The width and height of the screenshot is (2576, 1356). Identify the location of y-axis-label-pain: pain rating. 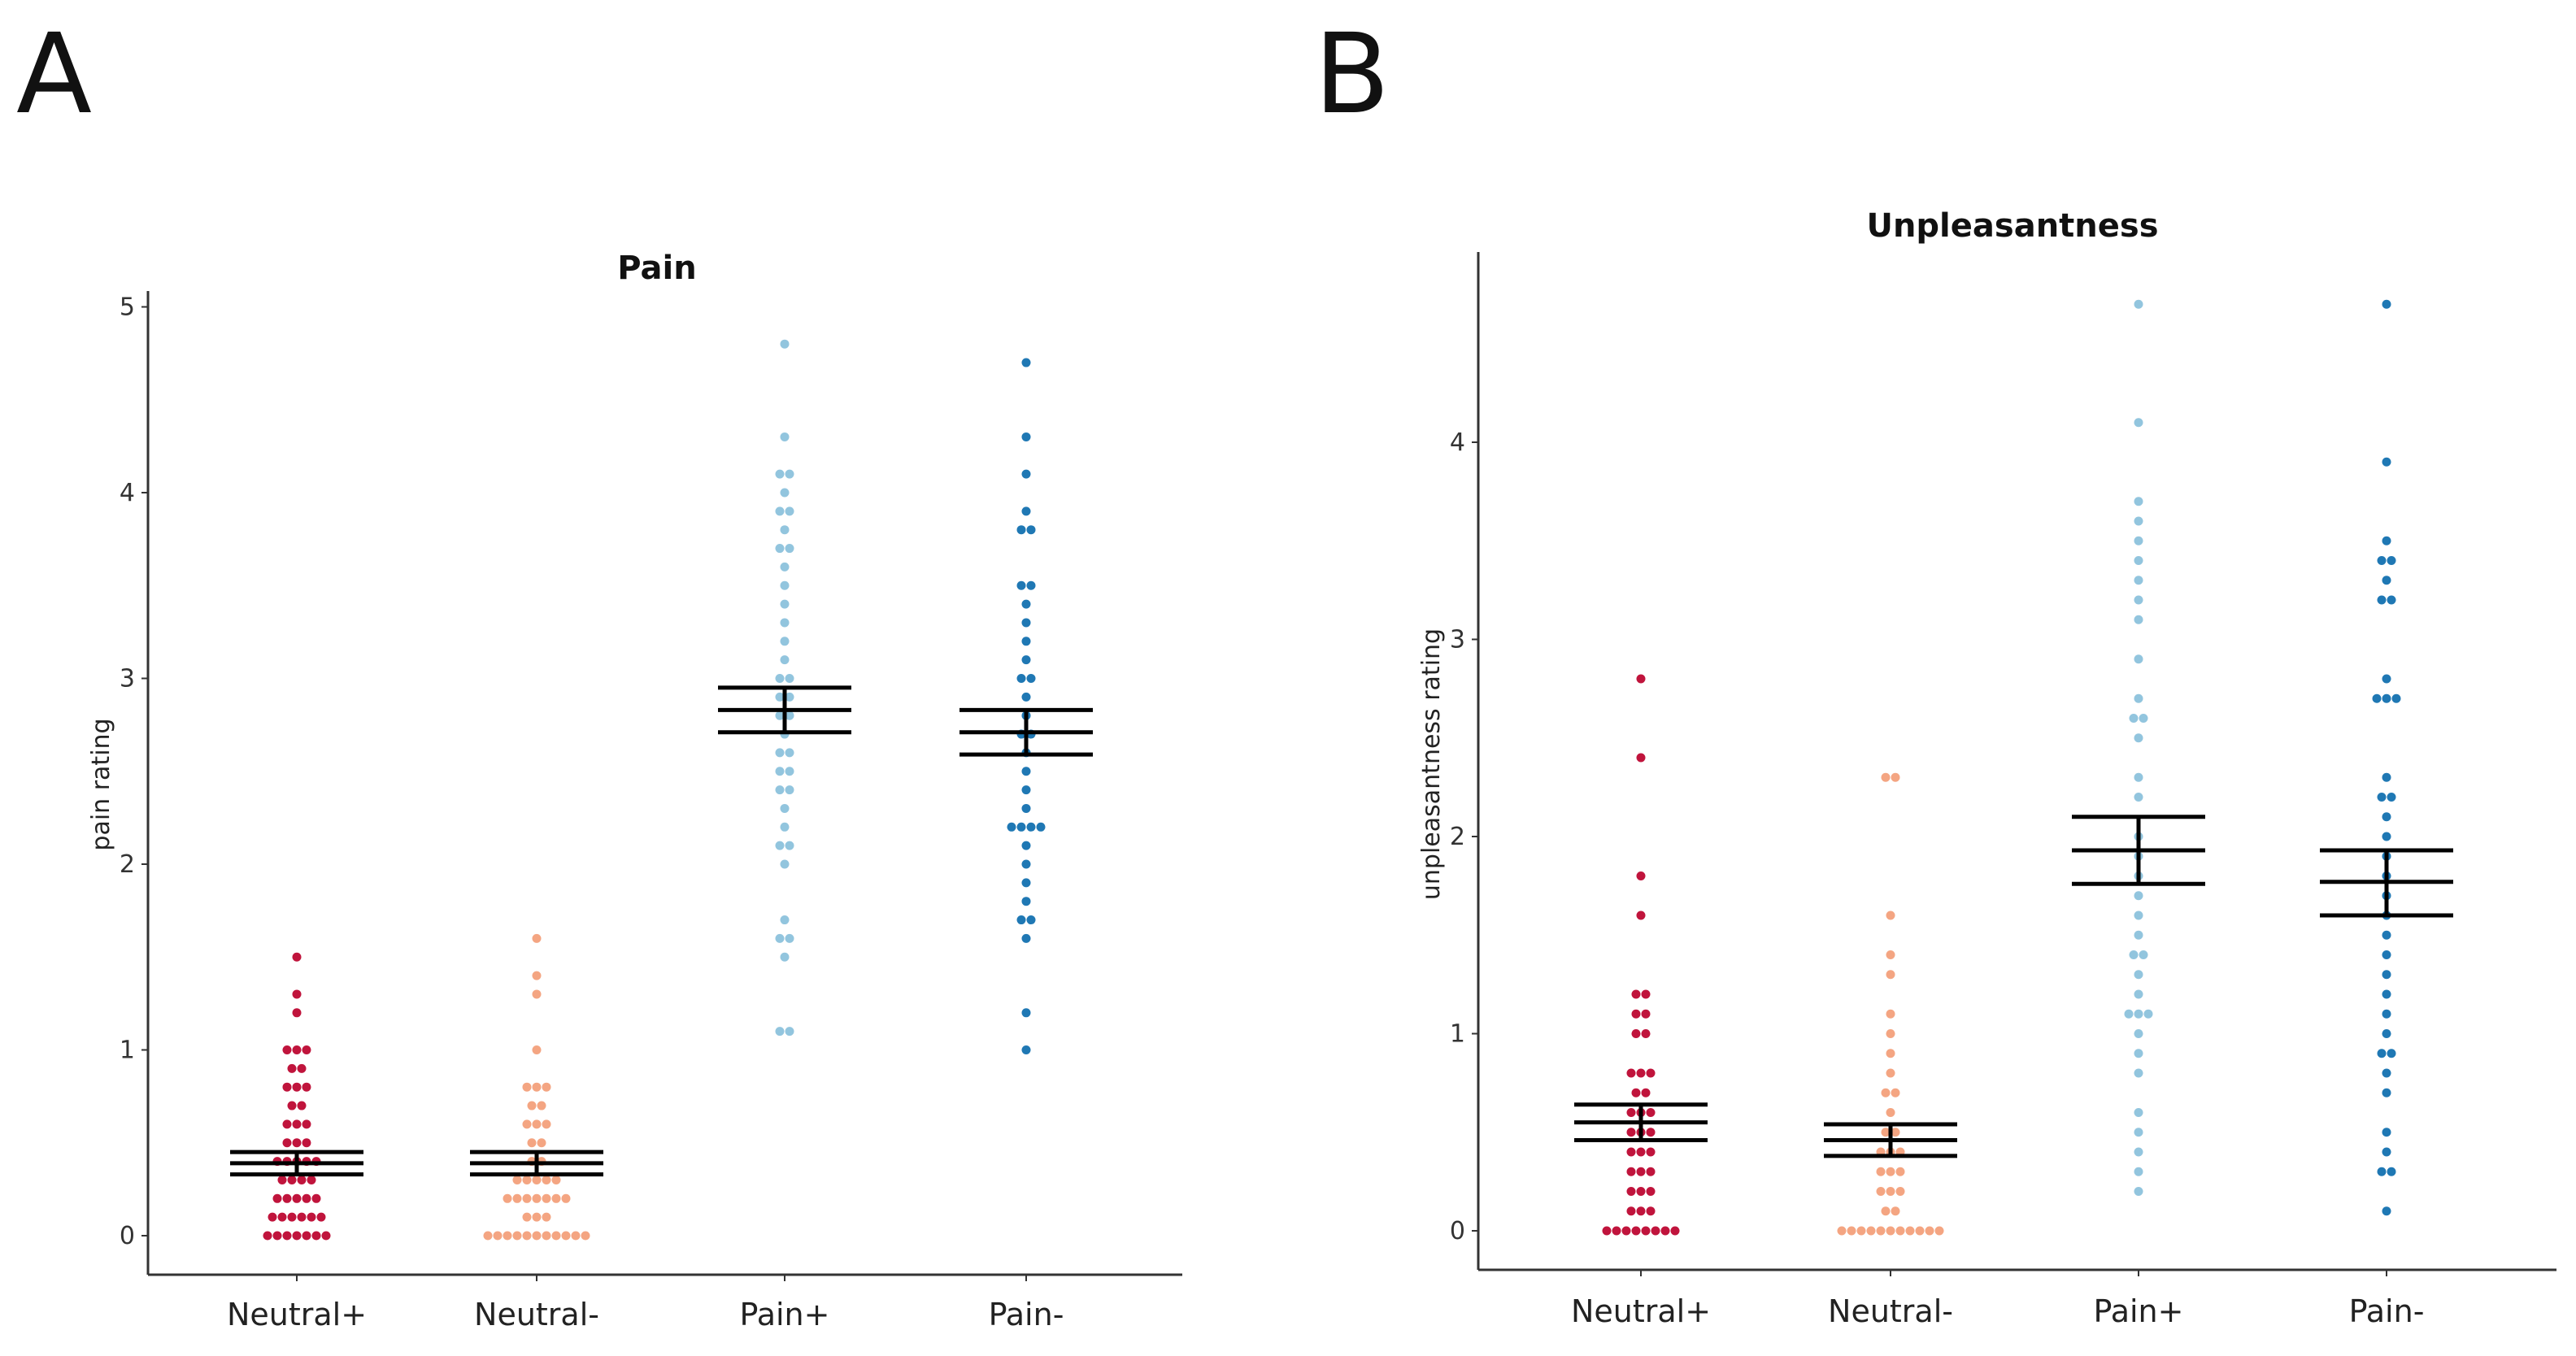
(101, 784).